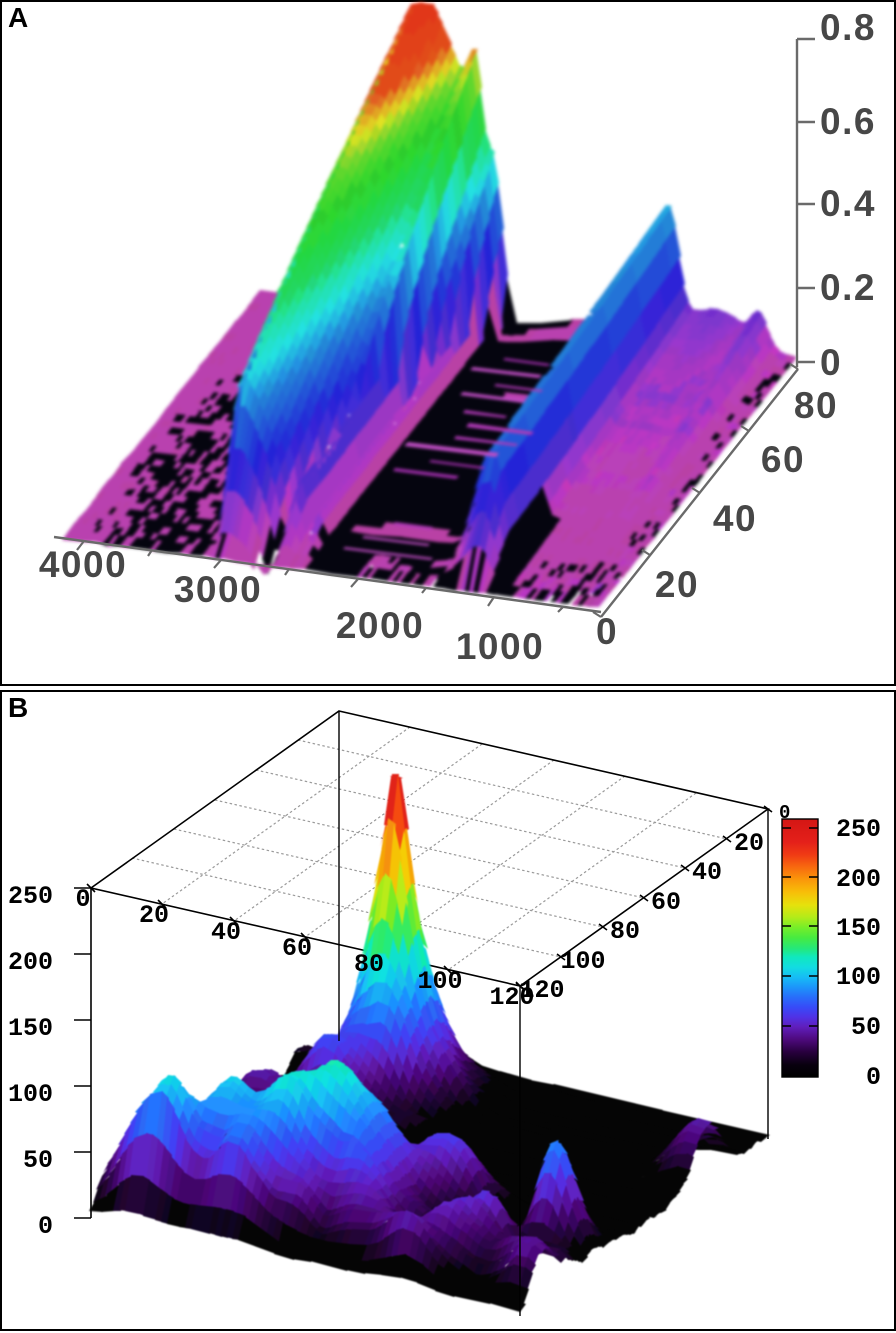 The height and width of the screenshot is (1333, 896). I want to click on svg-text: 1000, so click(500, 646).